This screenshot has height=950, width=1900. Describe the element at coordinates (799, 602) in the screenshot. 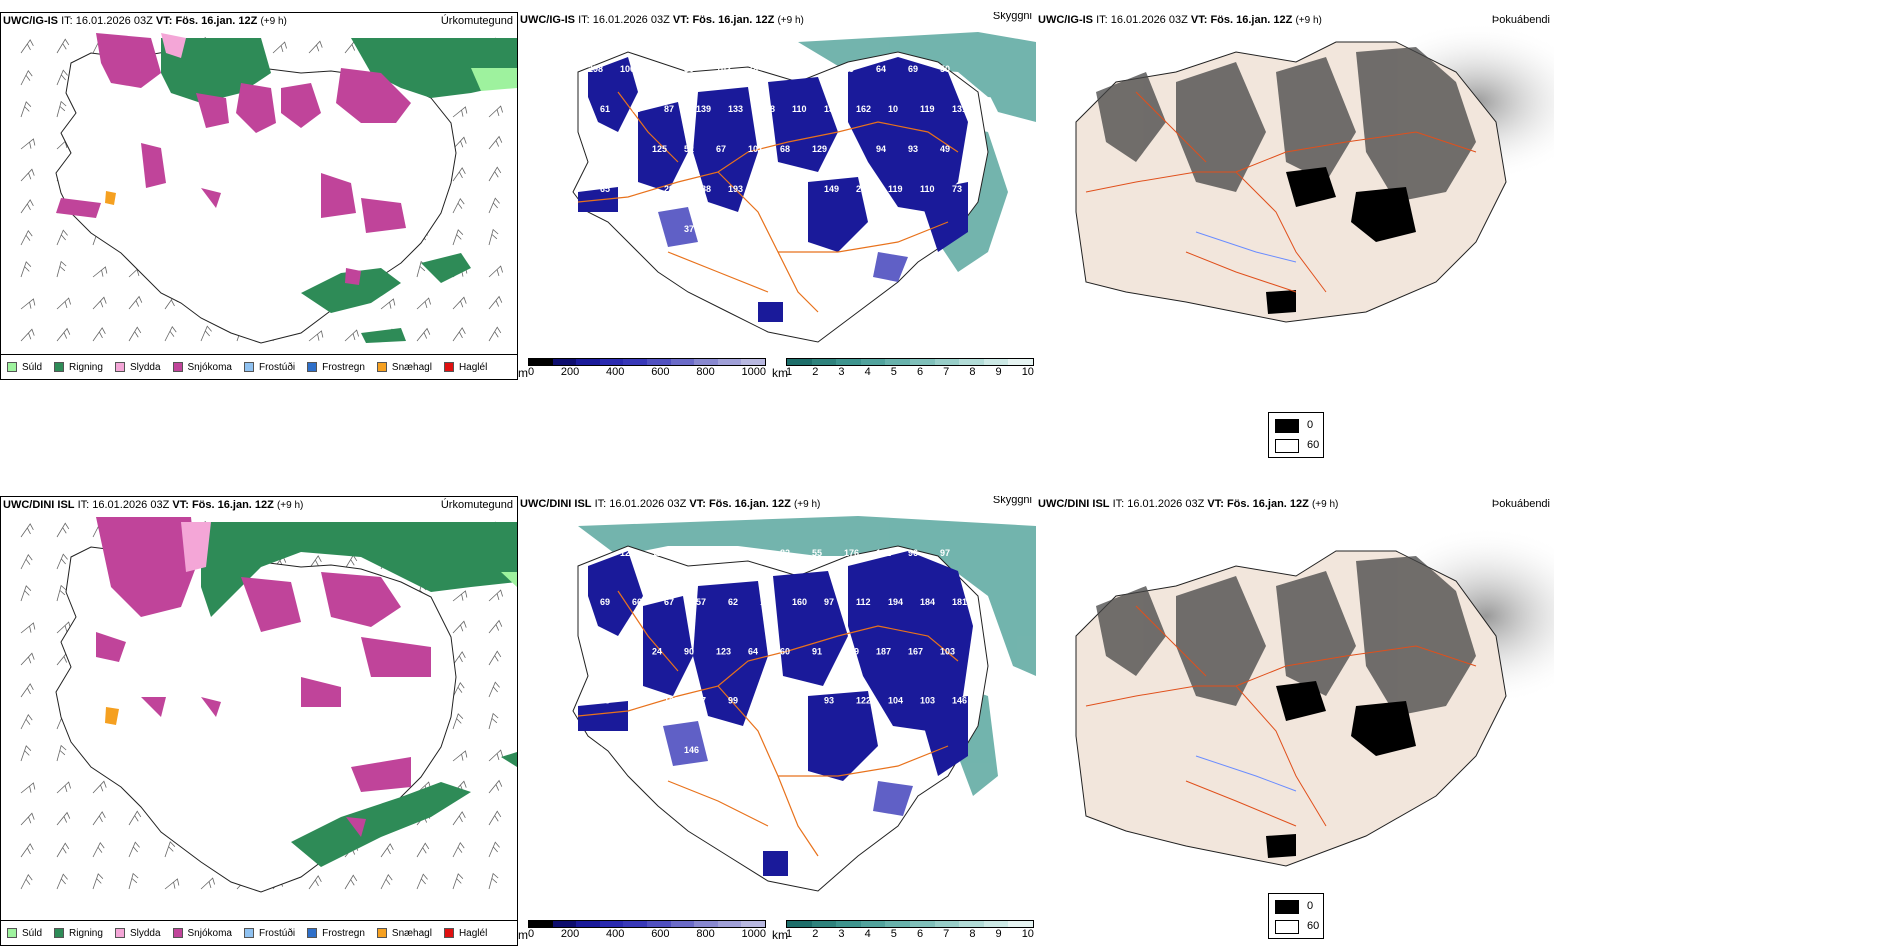

I see `cloud-base-label: 160` at that location.